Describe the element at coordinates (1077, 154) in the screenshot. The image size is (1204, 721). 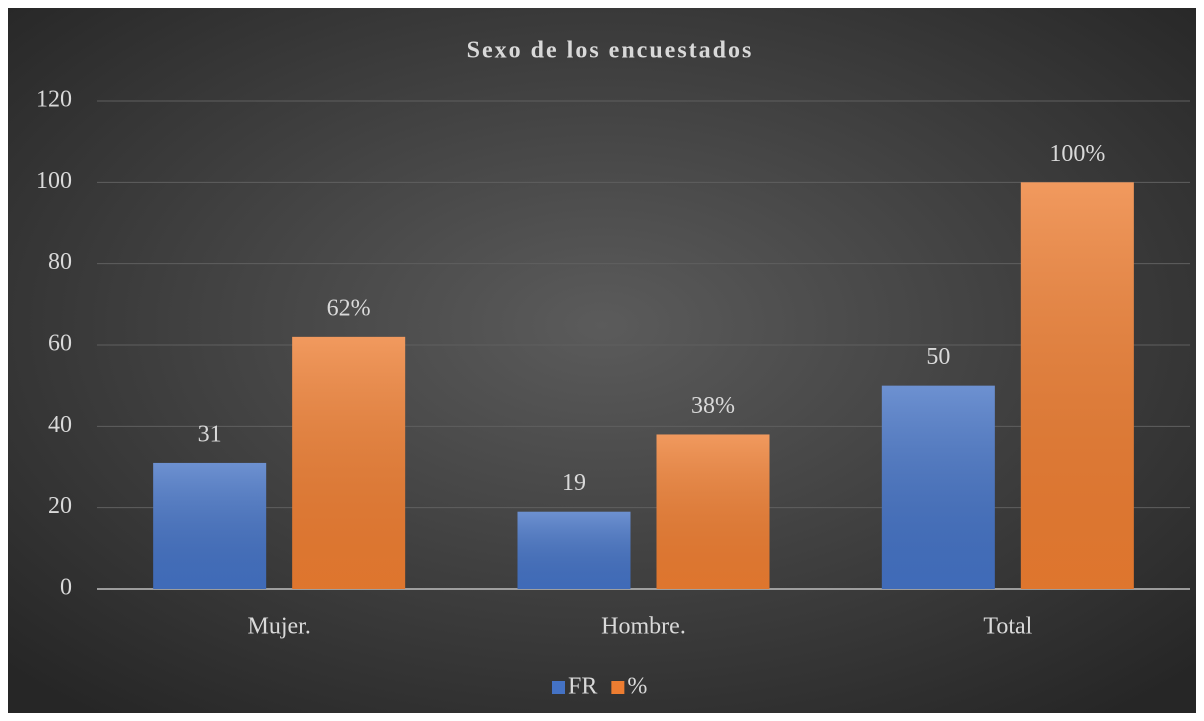
I see `data-label: 100%` at that location.